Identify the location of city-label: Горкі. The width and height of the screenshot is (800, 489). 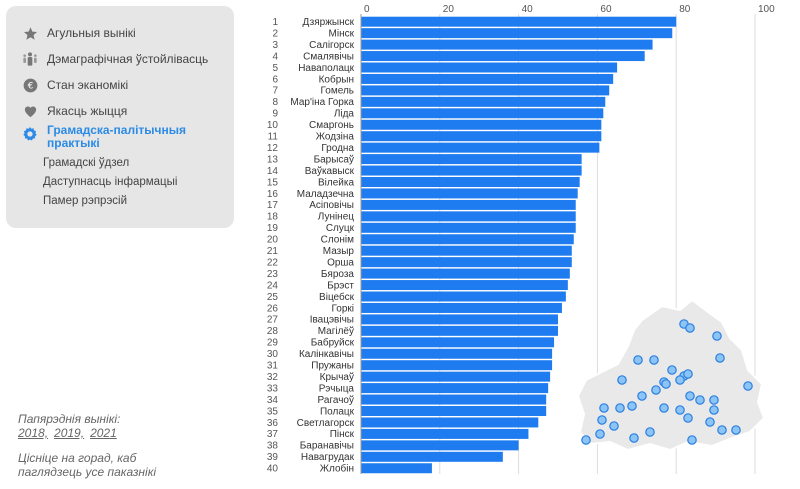
(343, 308).